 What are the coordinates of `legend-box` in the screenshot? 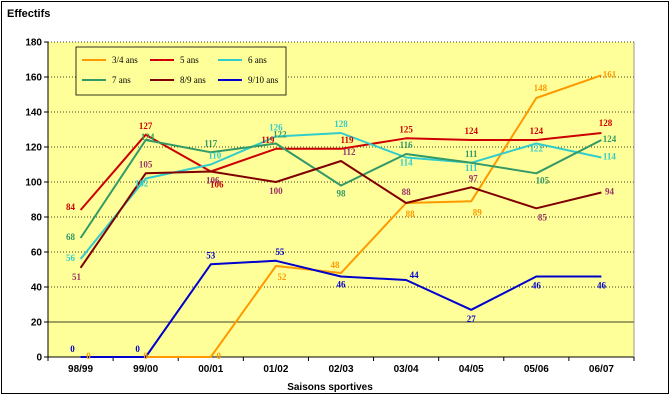 It's located at (181, 71).